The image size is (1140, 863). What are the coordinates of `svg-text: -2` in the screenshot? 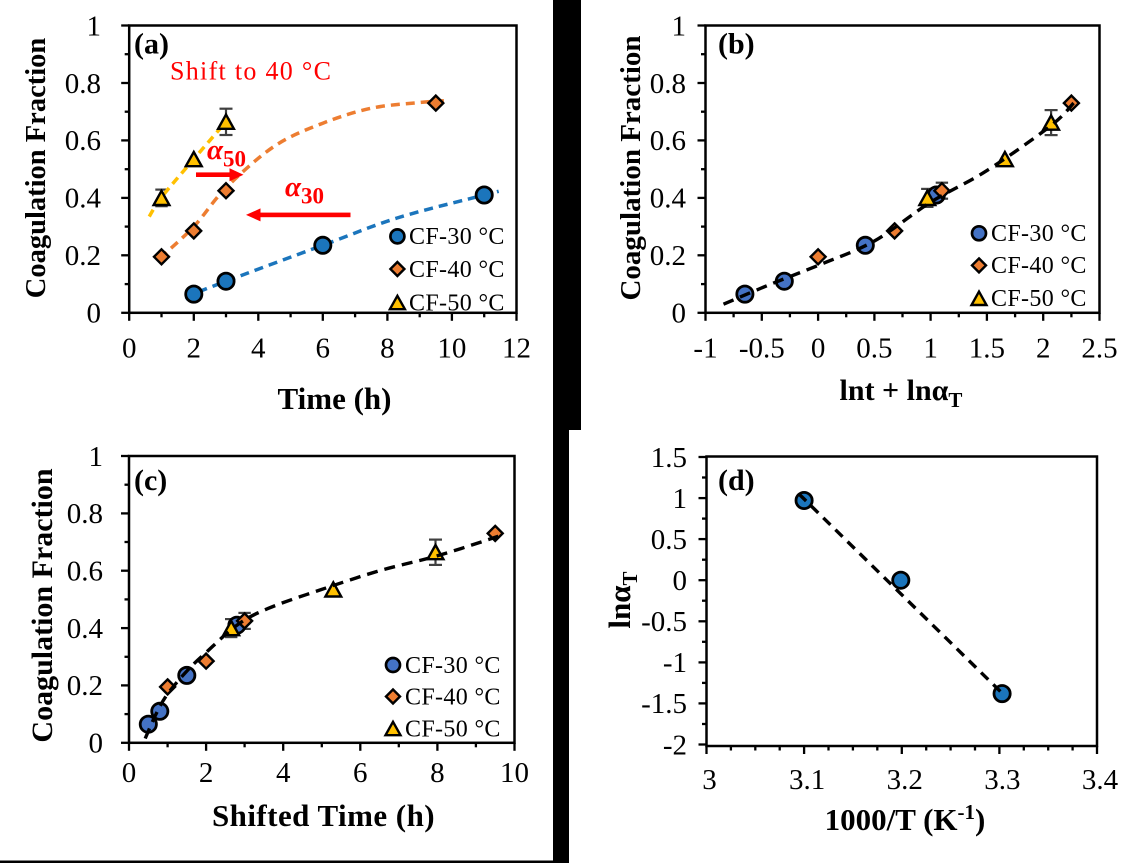 It's located at (675, 745).